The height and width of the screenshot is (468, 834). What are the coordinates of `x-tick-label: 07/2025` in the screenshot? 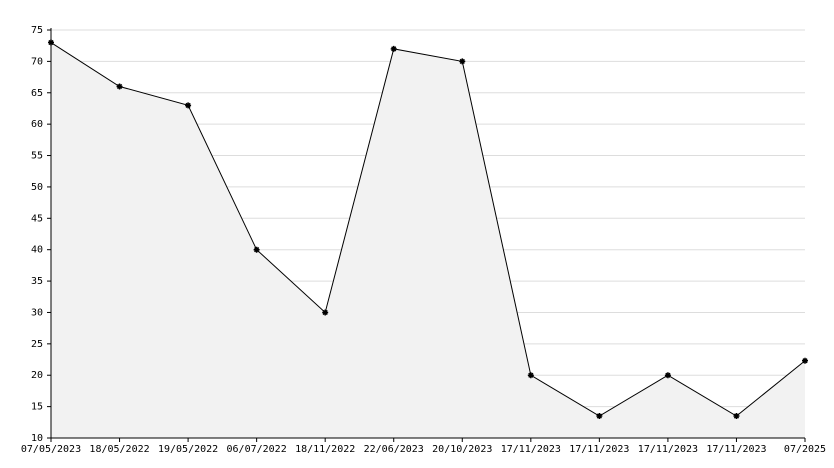 It's located at (805, 449).